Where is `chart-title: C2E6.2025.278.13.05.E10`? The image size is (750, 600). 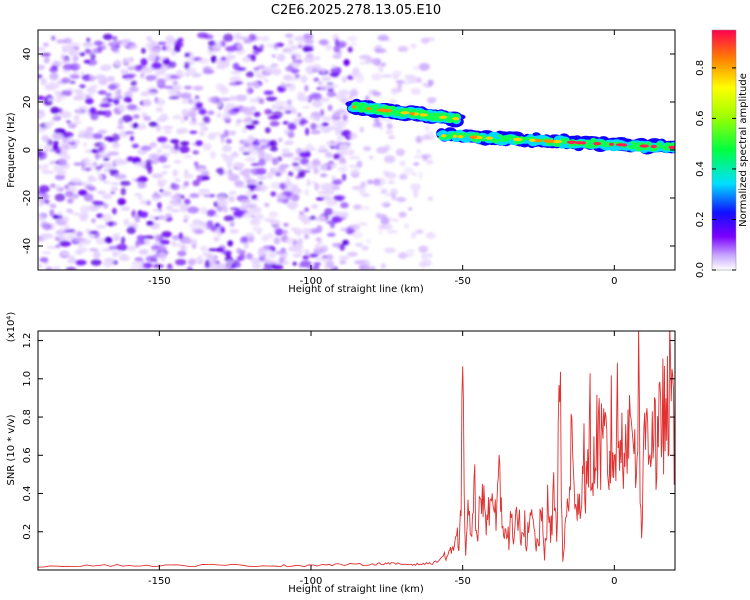
chart-title: C2E6.2025.278.13.05.E10 is located at coordinates (356, 10).